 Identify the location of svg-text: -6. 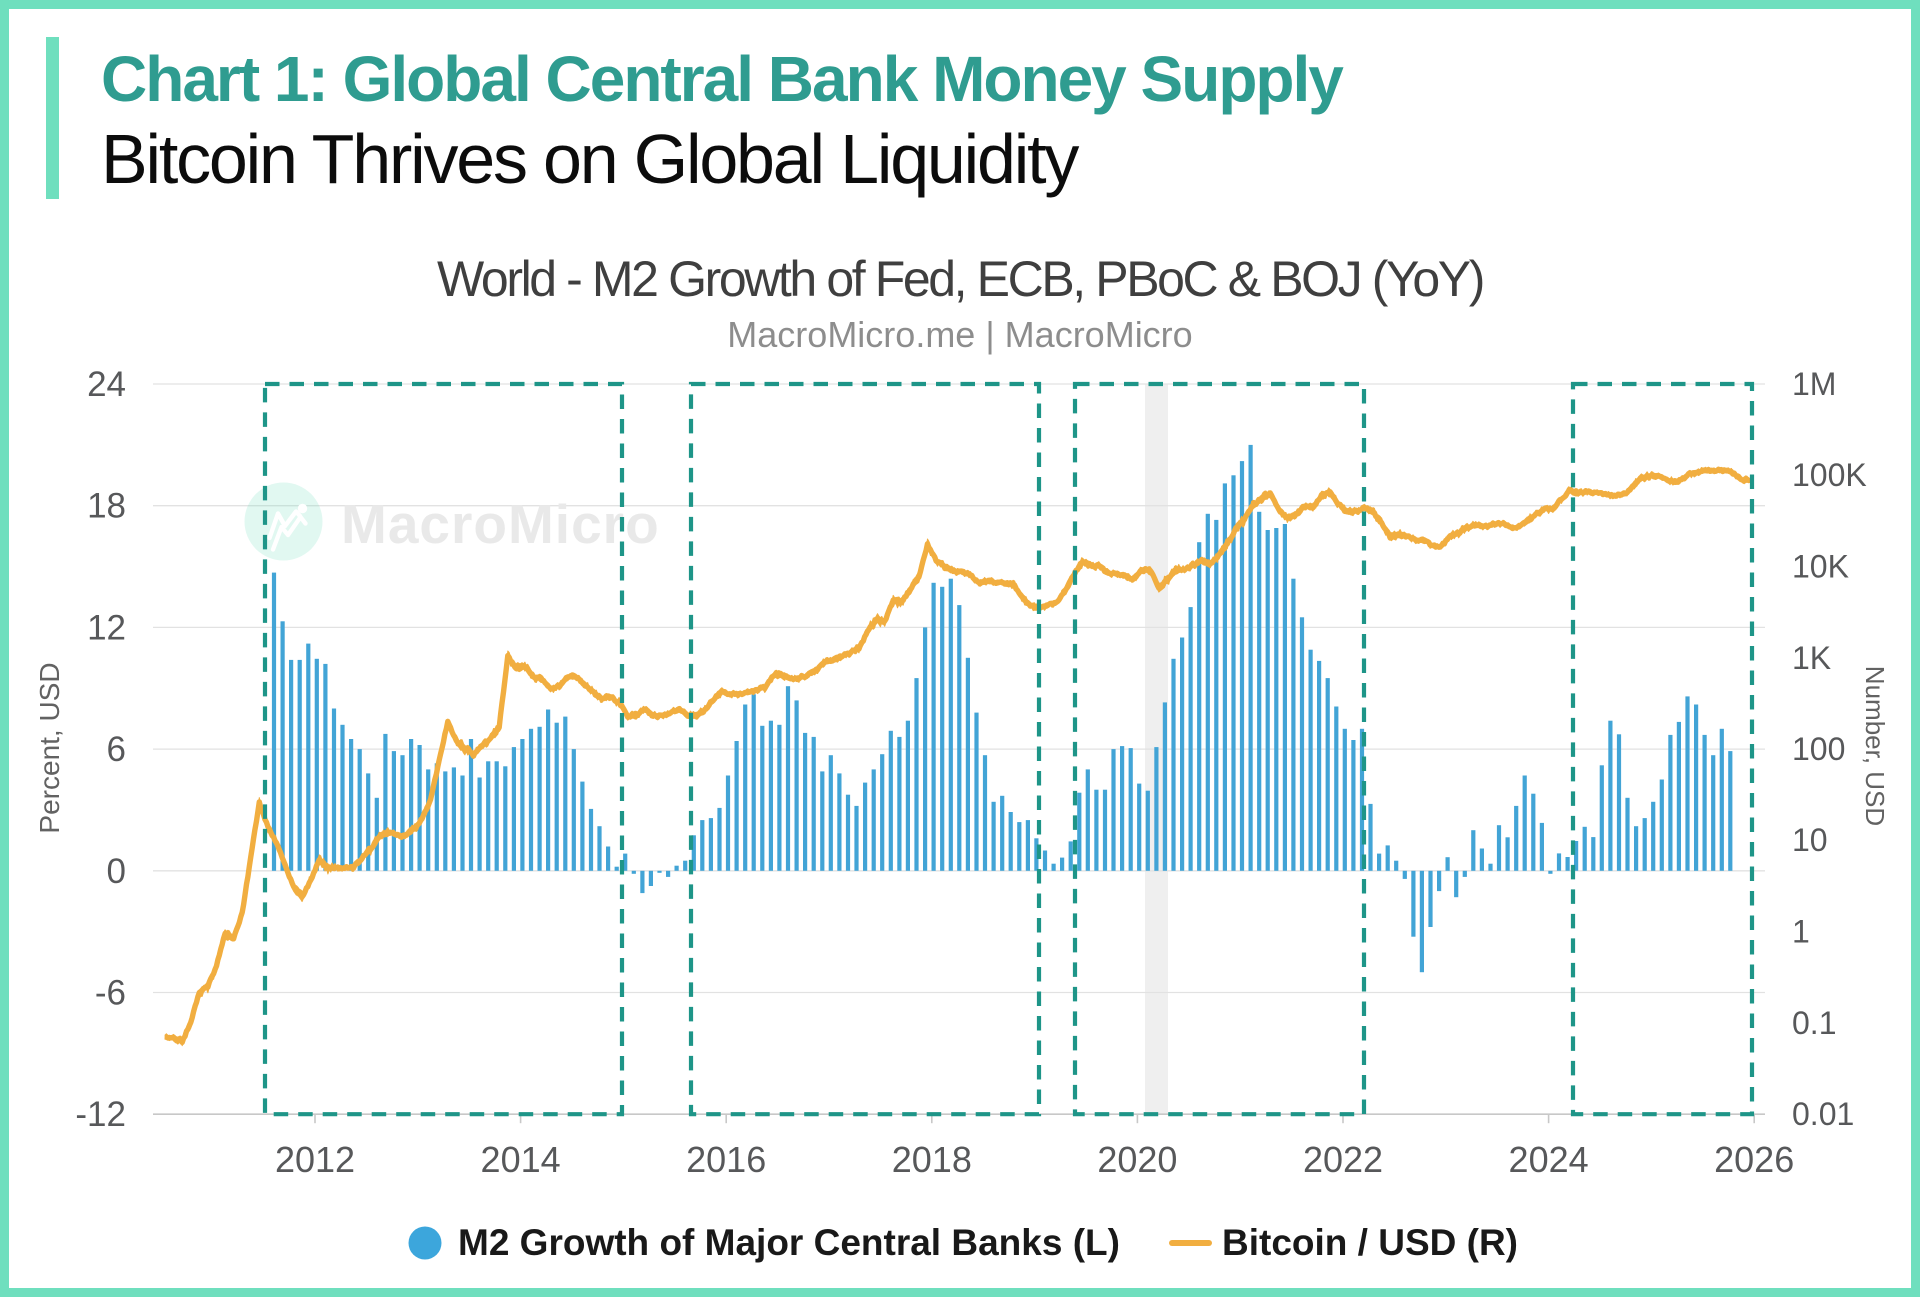
(110, 993).